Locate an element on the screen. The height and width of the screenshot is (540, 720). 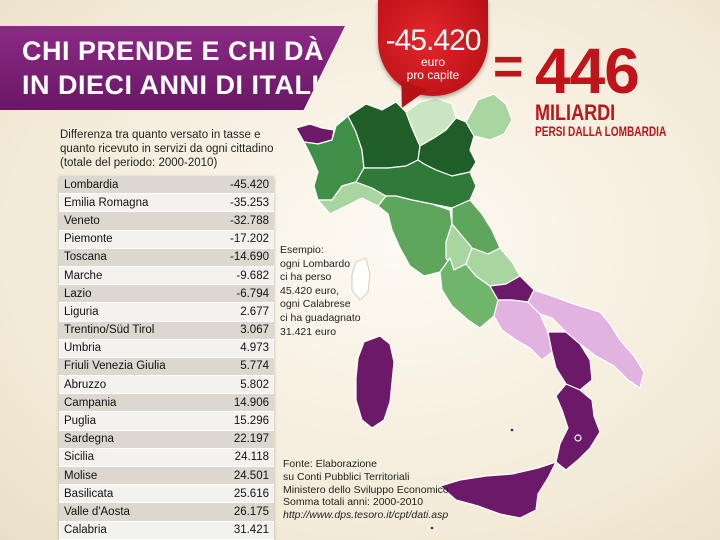
table-cell-value: -9.682 is located at coordinates (234, 276).